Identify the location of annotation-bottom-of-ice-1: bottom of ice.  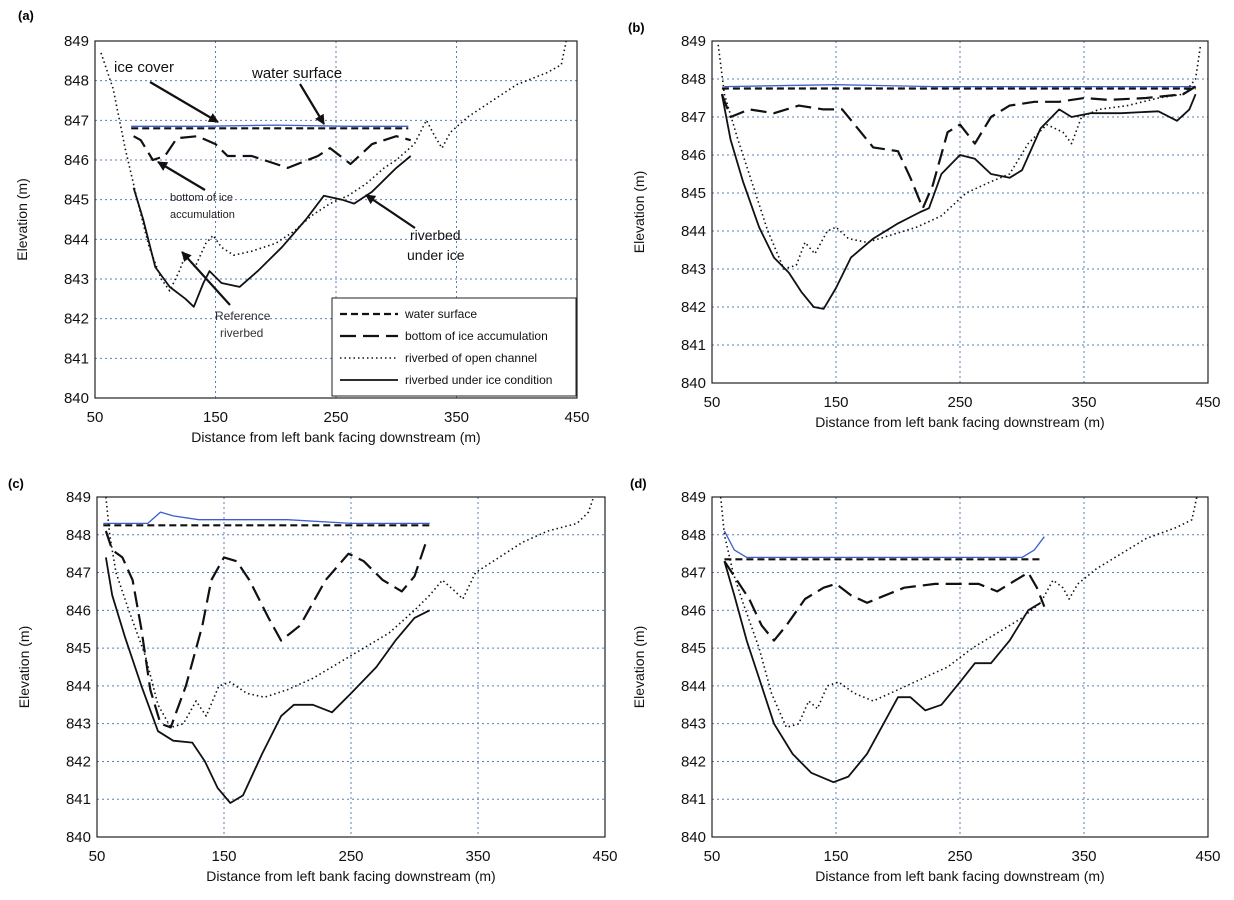
(201, 198).